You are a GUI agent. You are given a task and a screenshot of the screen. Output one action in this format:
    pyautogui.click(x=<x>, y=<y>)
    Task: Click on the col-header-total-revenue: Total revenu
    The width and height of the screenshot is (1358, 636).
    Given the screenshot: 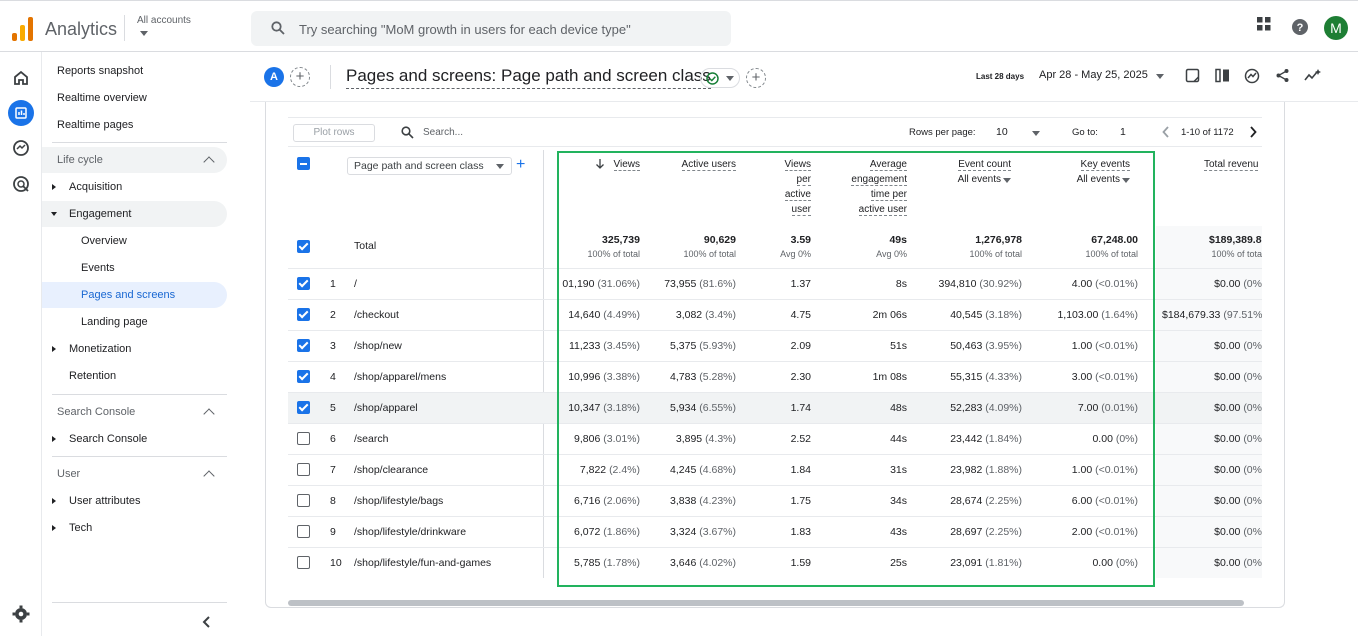 What is the action you would take?
    pyautogui.click(x=1216, y=164)
    